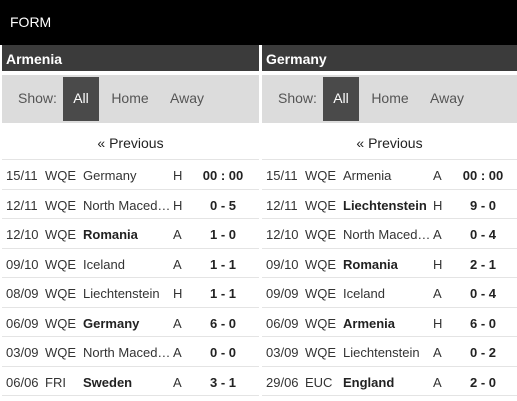 This screenshot has height=401, width=517. I want to click on match-row: 12/10 WQE Romania A 1 - 0, so click(130, 234).